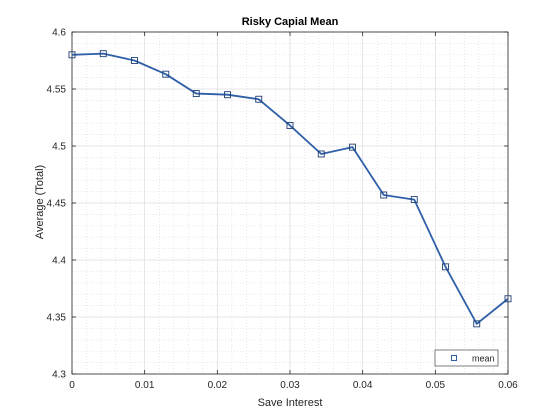 This screenshot has height=420, width=560. Describe the element at coordinates (57, 204) in the screenshot. I see `y-tick-label: 4.45` at that location.